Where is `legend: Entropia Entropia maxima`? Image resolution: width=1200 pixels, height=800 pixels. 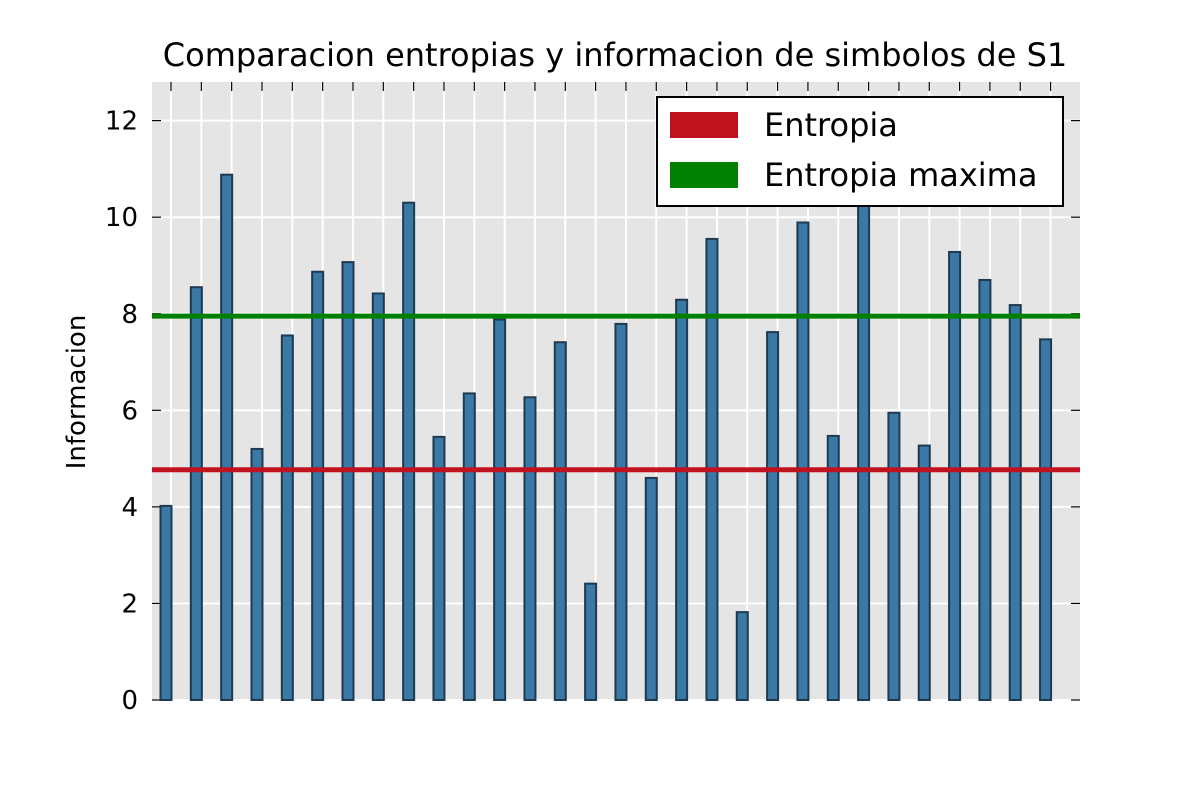
legend: Entropia Entropia maxima is located at coordinates (860, 151).